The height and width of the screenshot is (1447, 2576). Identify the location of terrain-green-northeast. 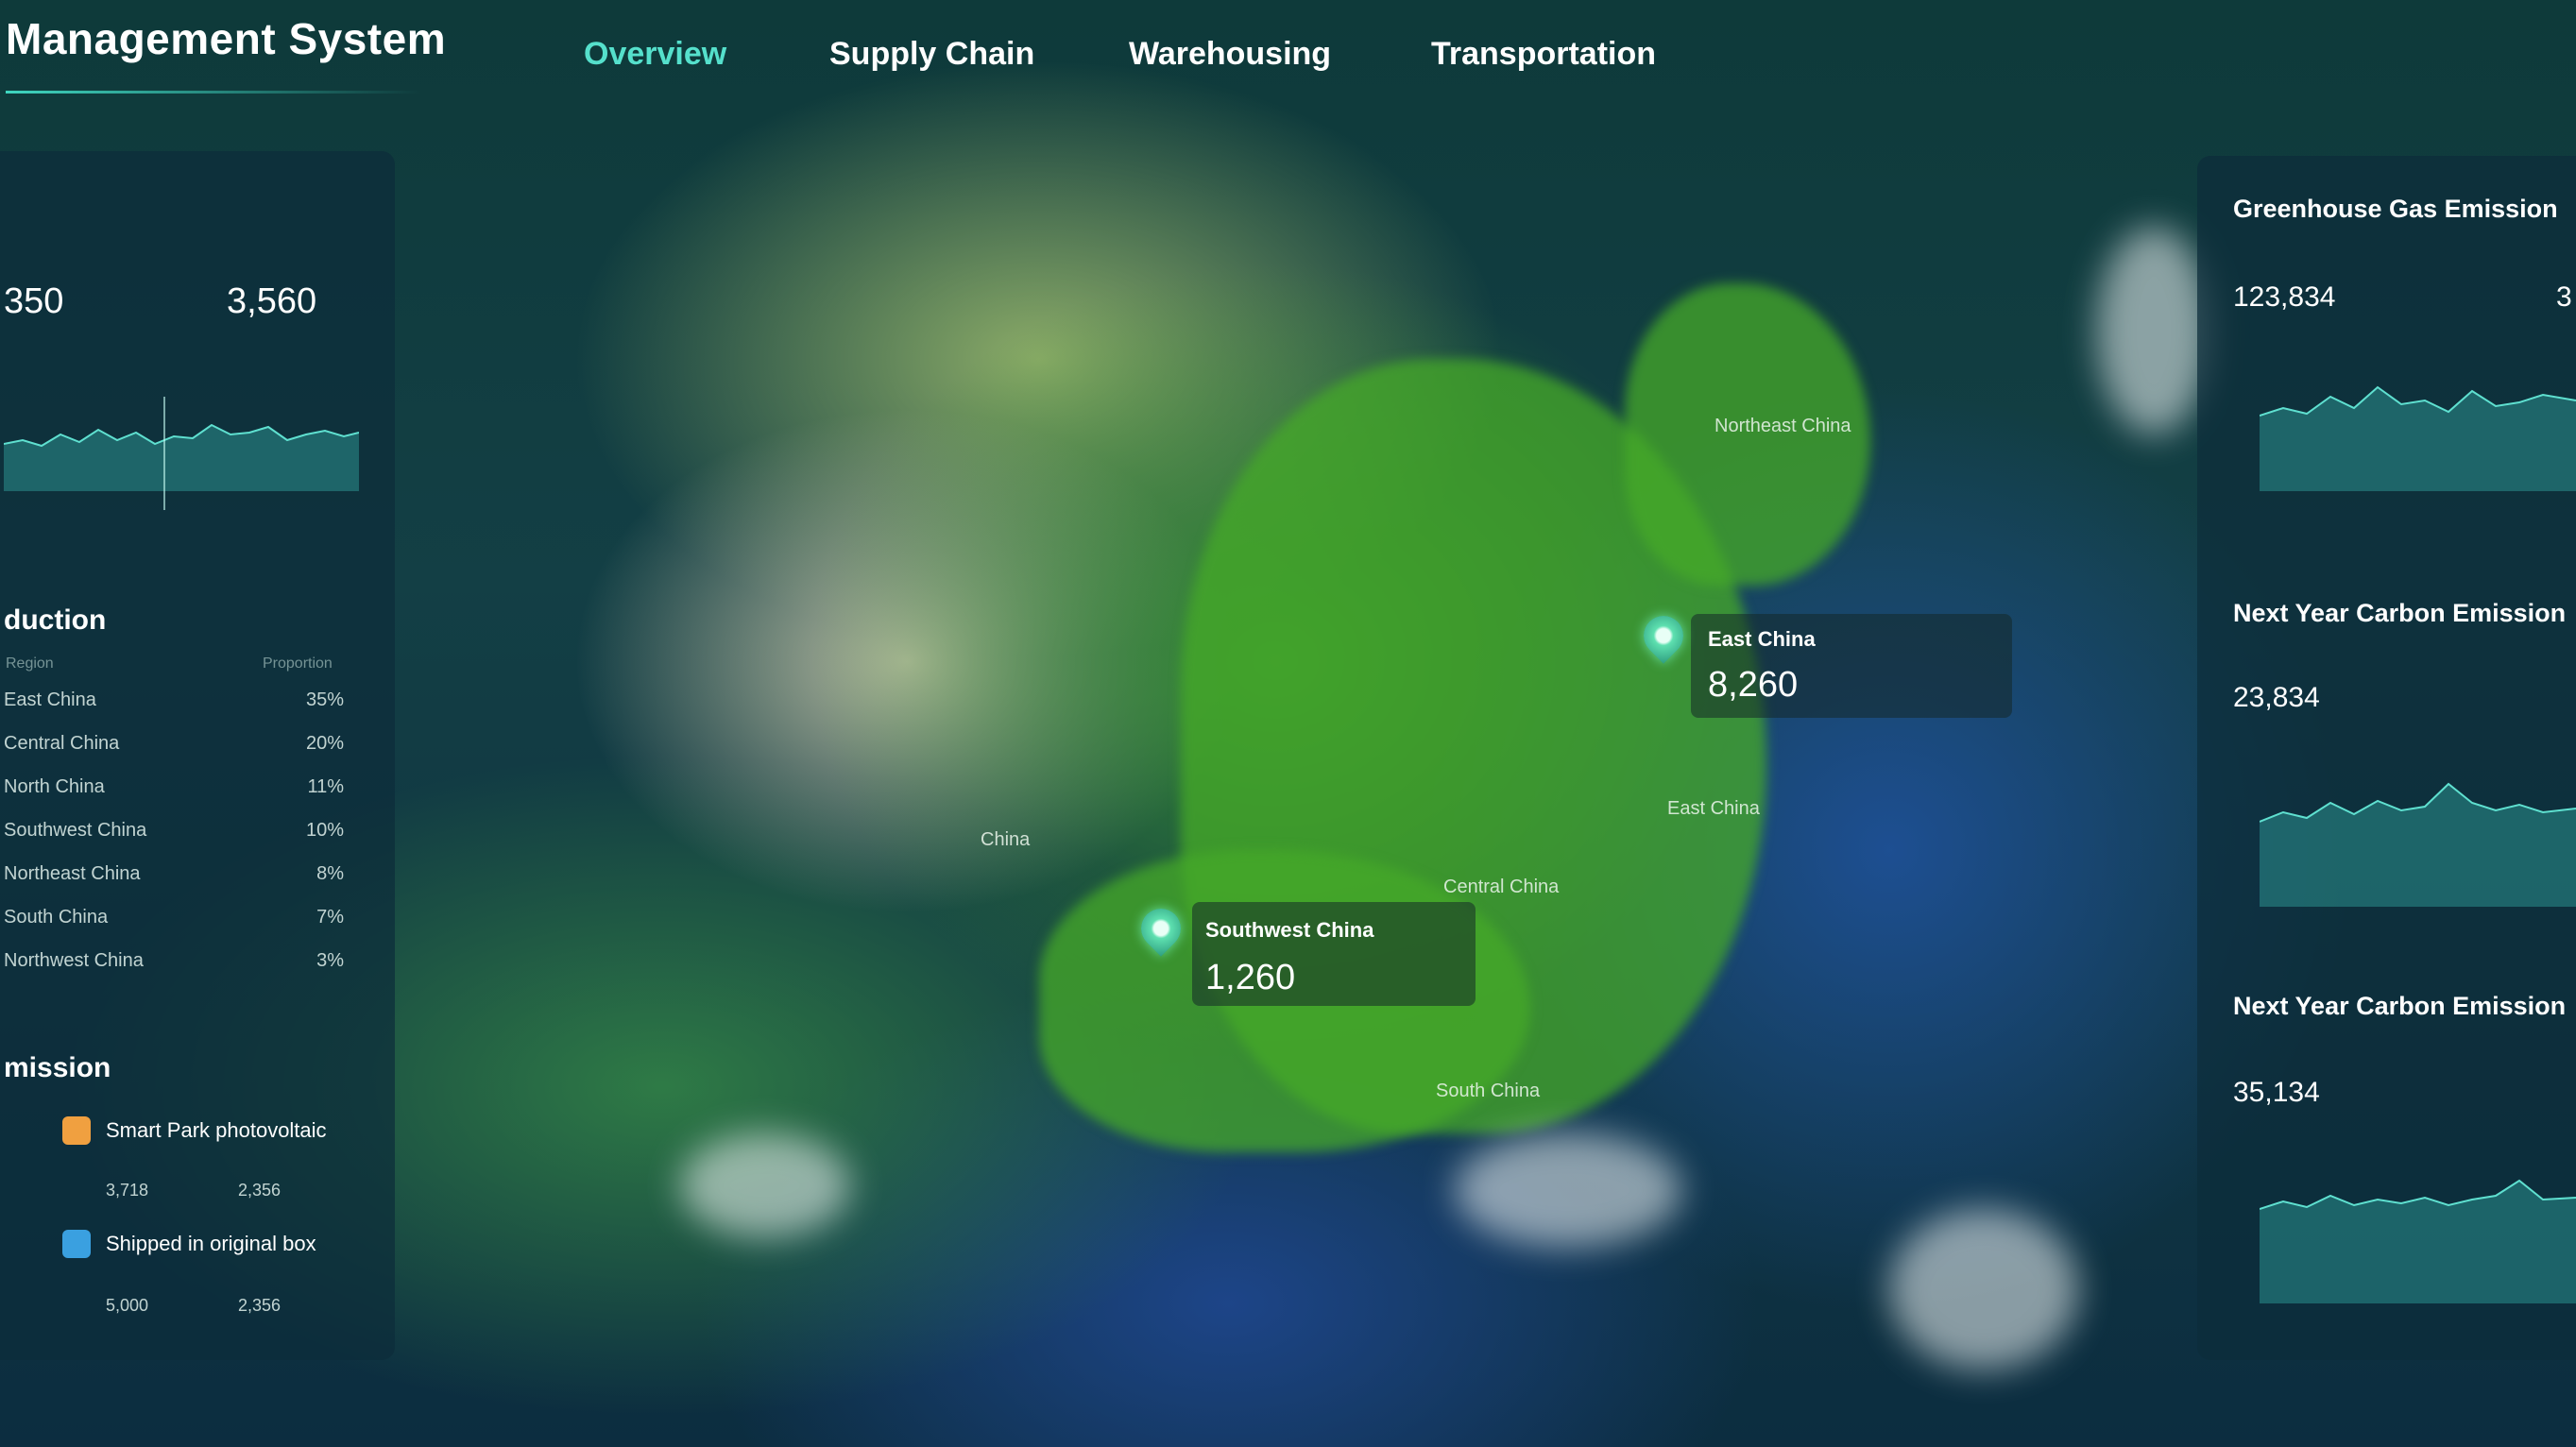
(1748, 434).